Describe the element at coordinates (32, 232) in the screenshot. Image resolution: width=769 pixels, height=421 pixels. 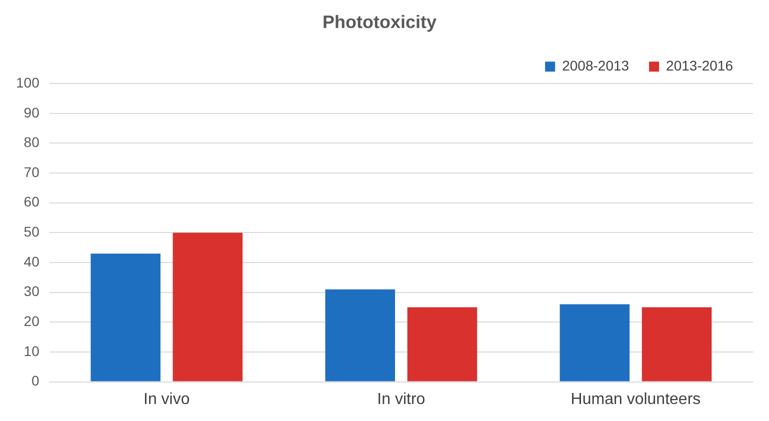
I see `y-tick-label: 50` at that location.